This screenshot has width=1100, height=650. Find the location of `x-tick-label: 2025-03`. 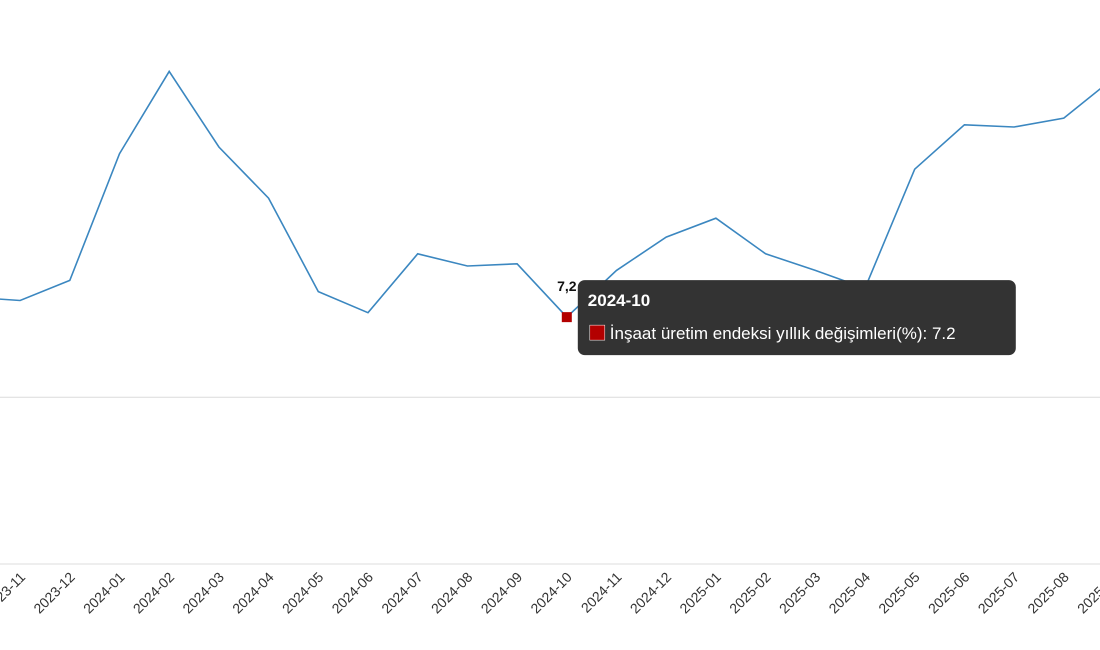

x-tick-label: 2025-03 is located at coordinates (800, 593).